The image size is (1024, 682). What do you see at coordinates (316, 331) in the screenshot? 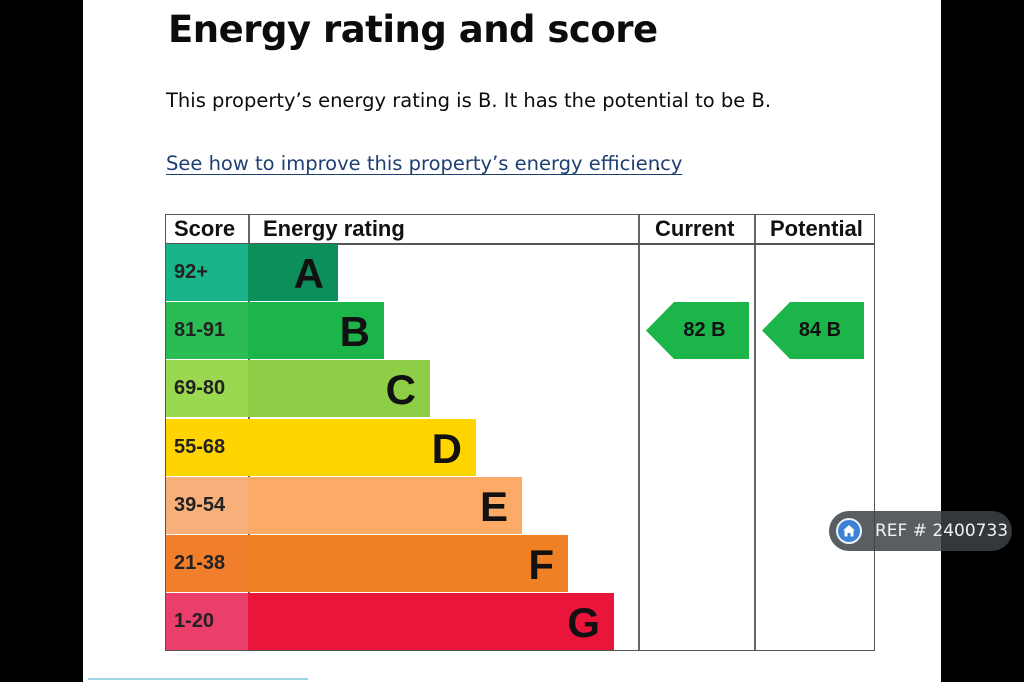
I see `rating-bar-b: B` at bounding box center [316, 331].